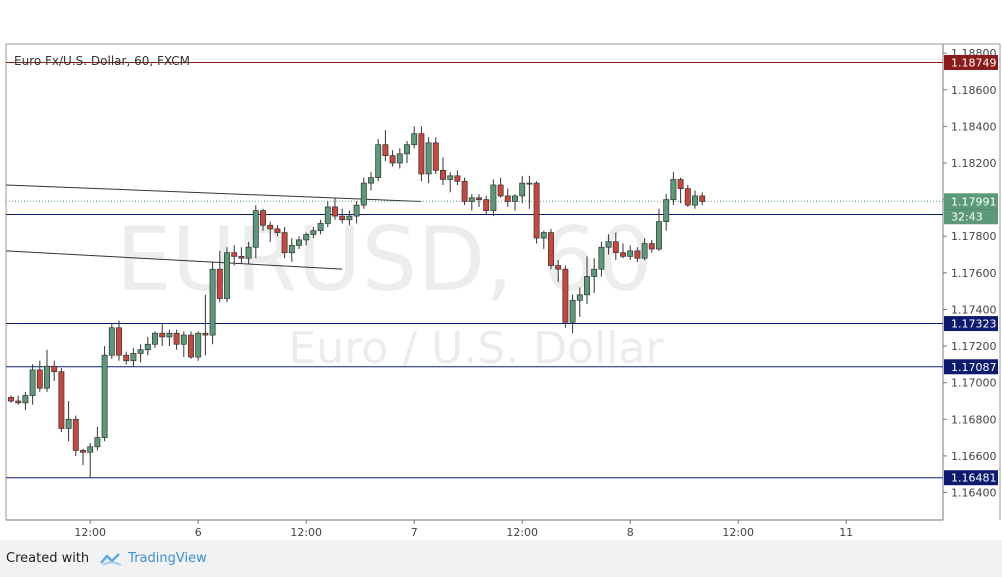  What do you see at coordinates (167, 558) in the screenshot?
I see `tradingview-brand-link: TradingView` at bounding box center [167, 558].